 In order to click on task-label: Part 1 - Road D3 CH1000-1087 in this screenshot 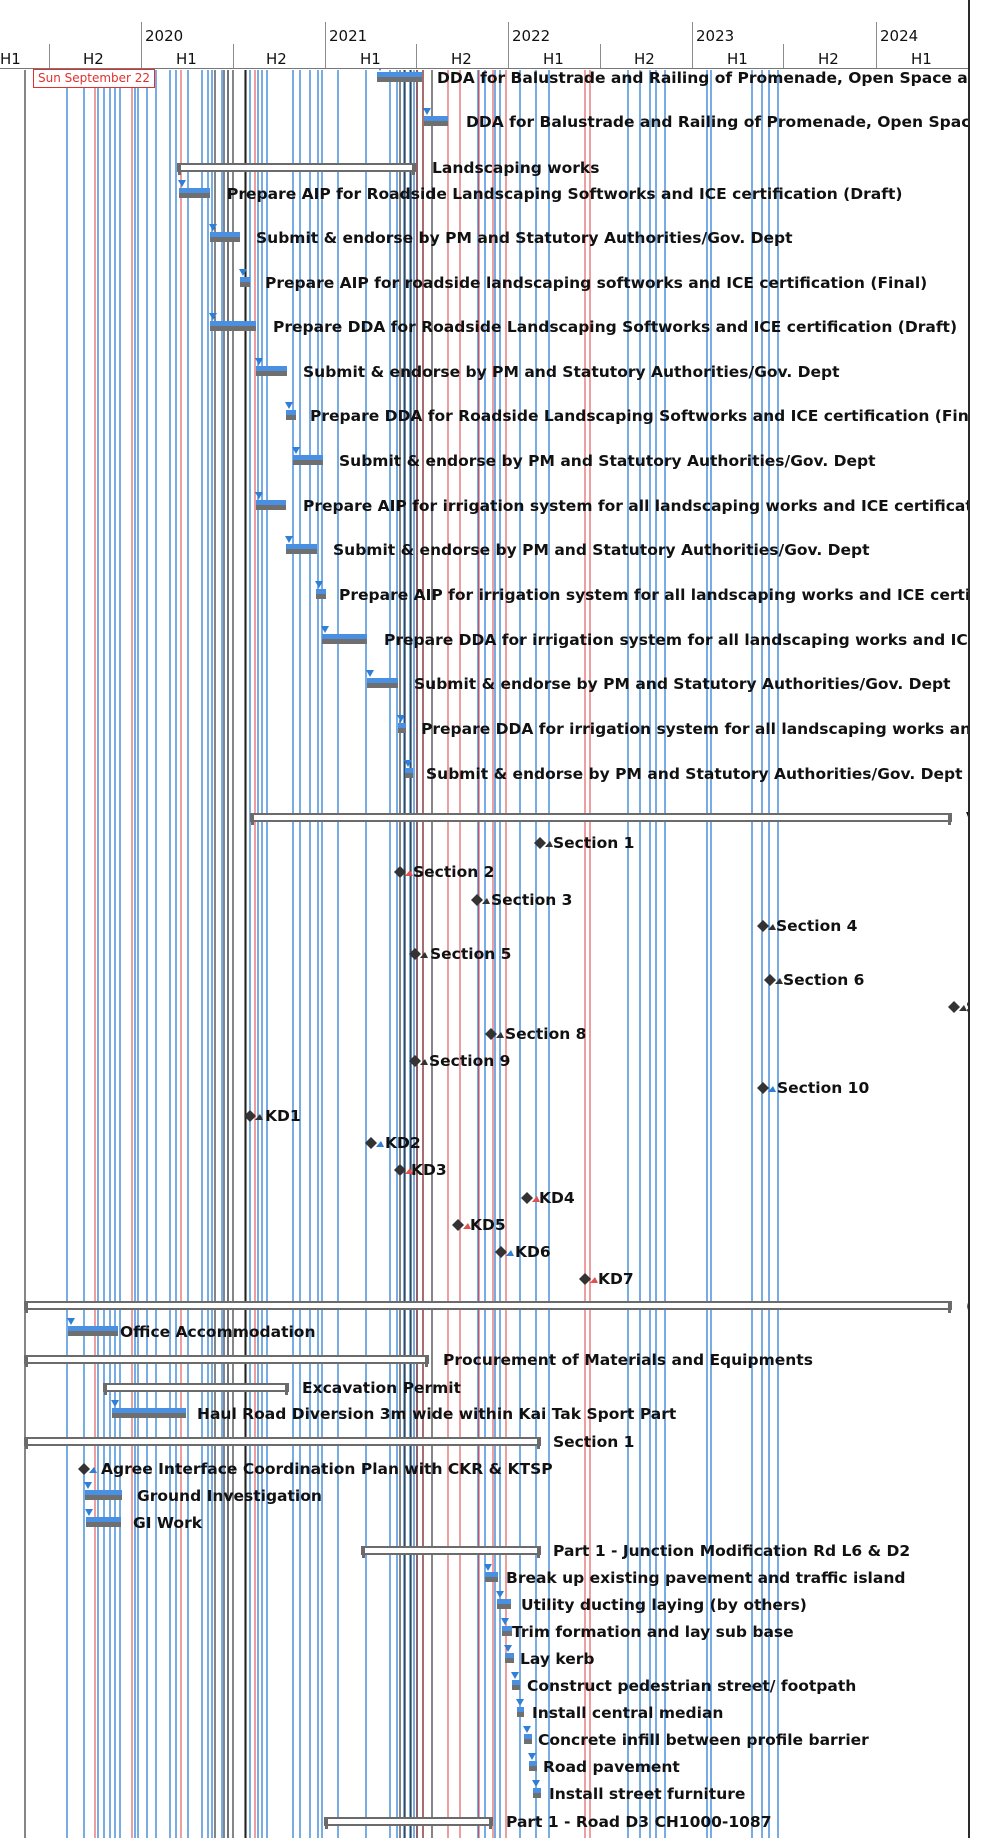, I will do `click(639, 1822)`.